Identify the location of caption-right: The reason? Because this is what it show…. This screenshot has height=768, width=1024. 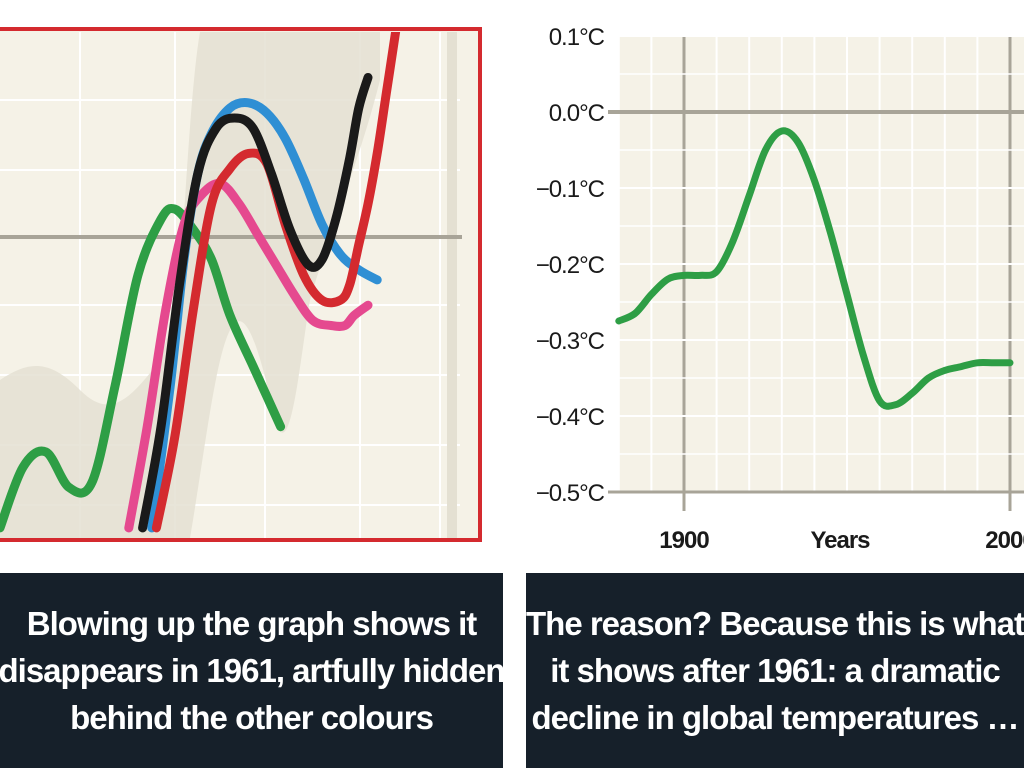
(775, 670).